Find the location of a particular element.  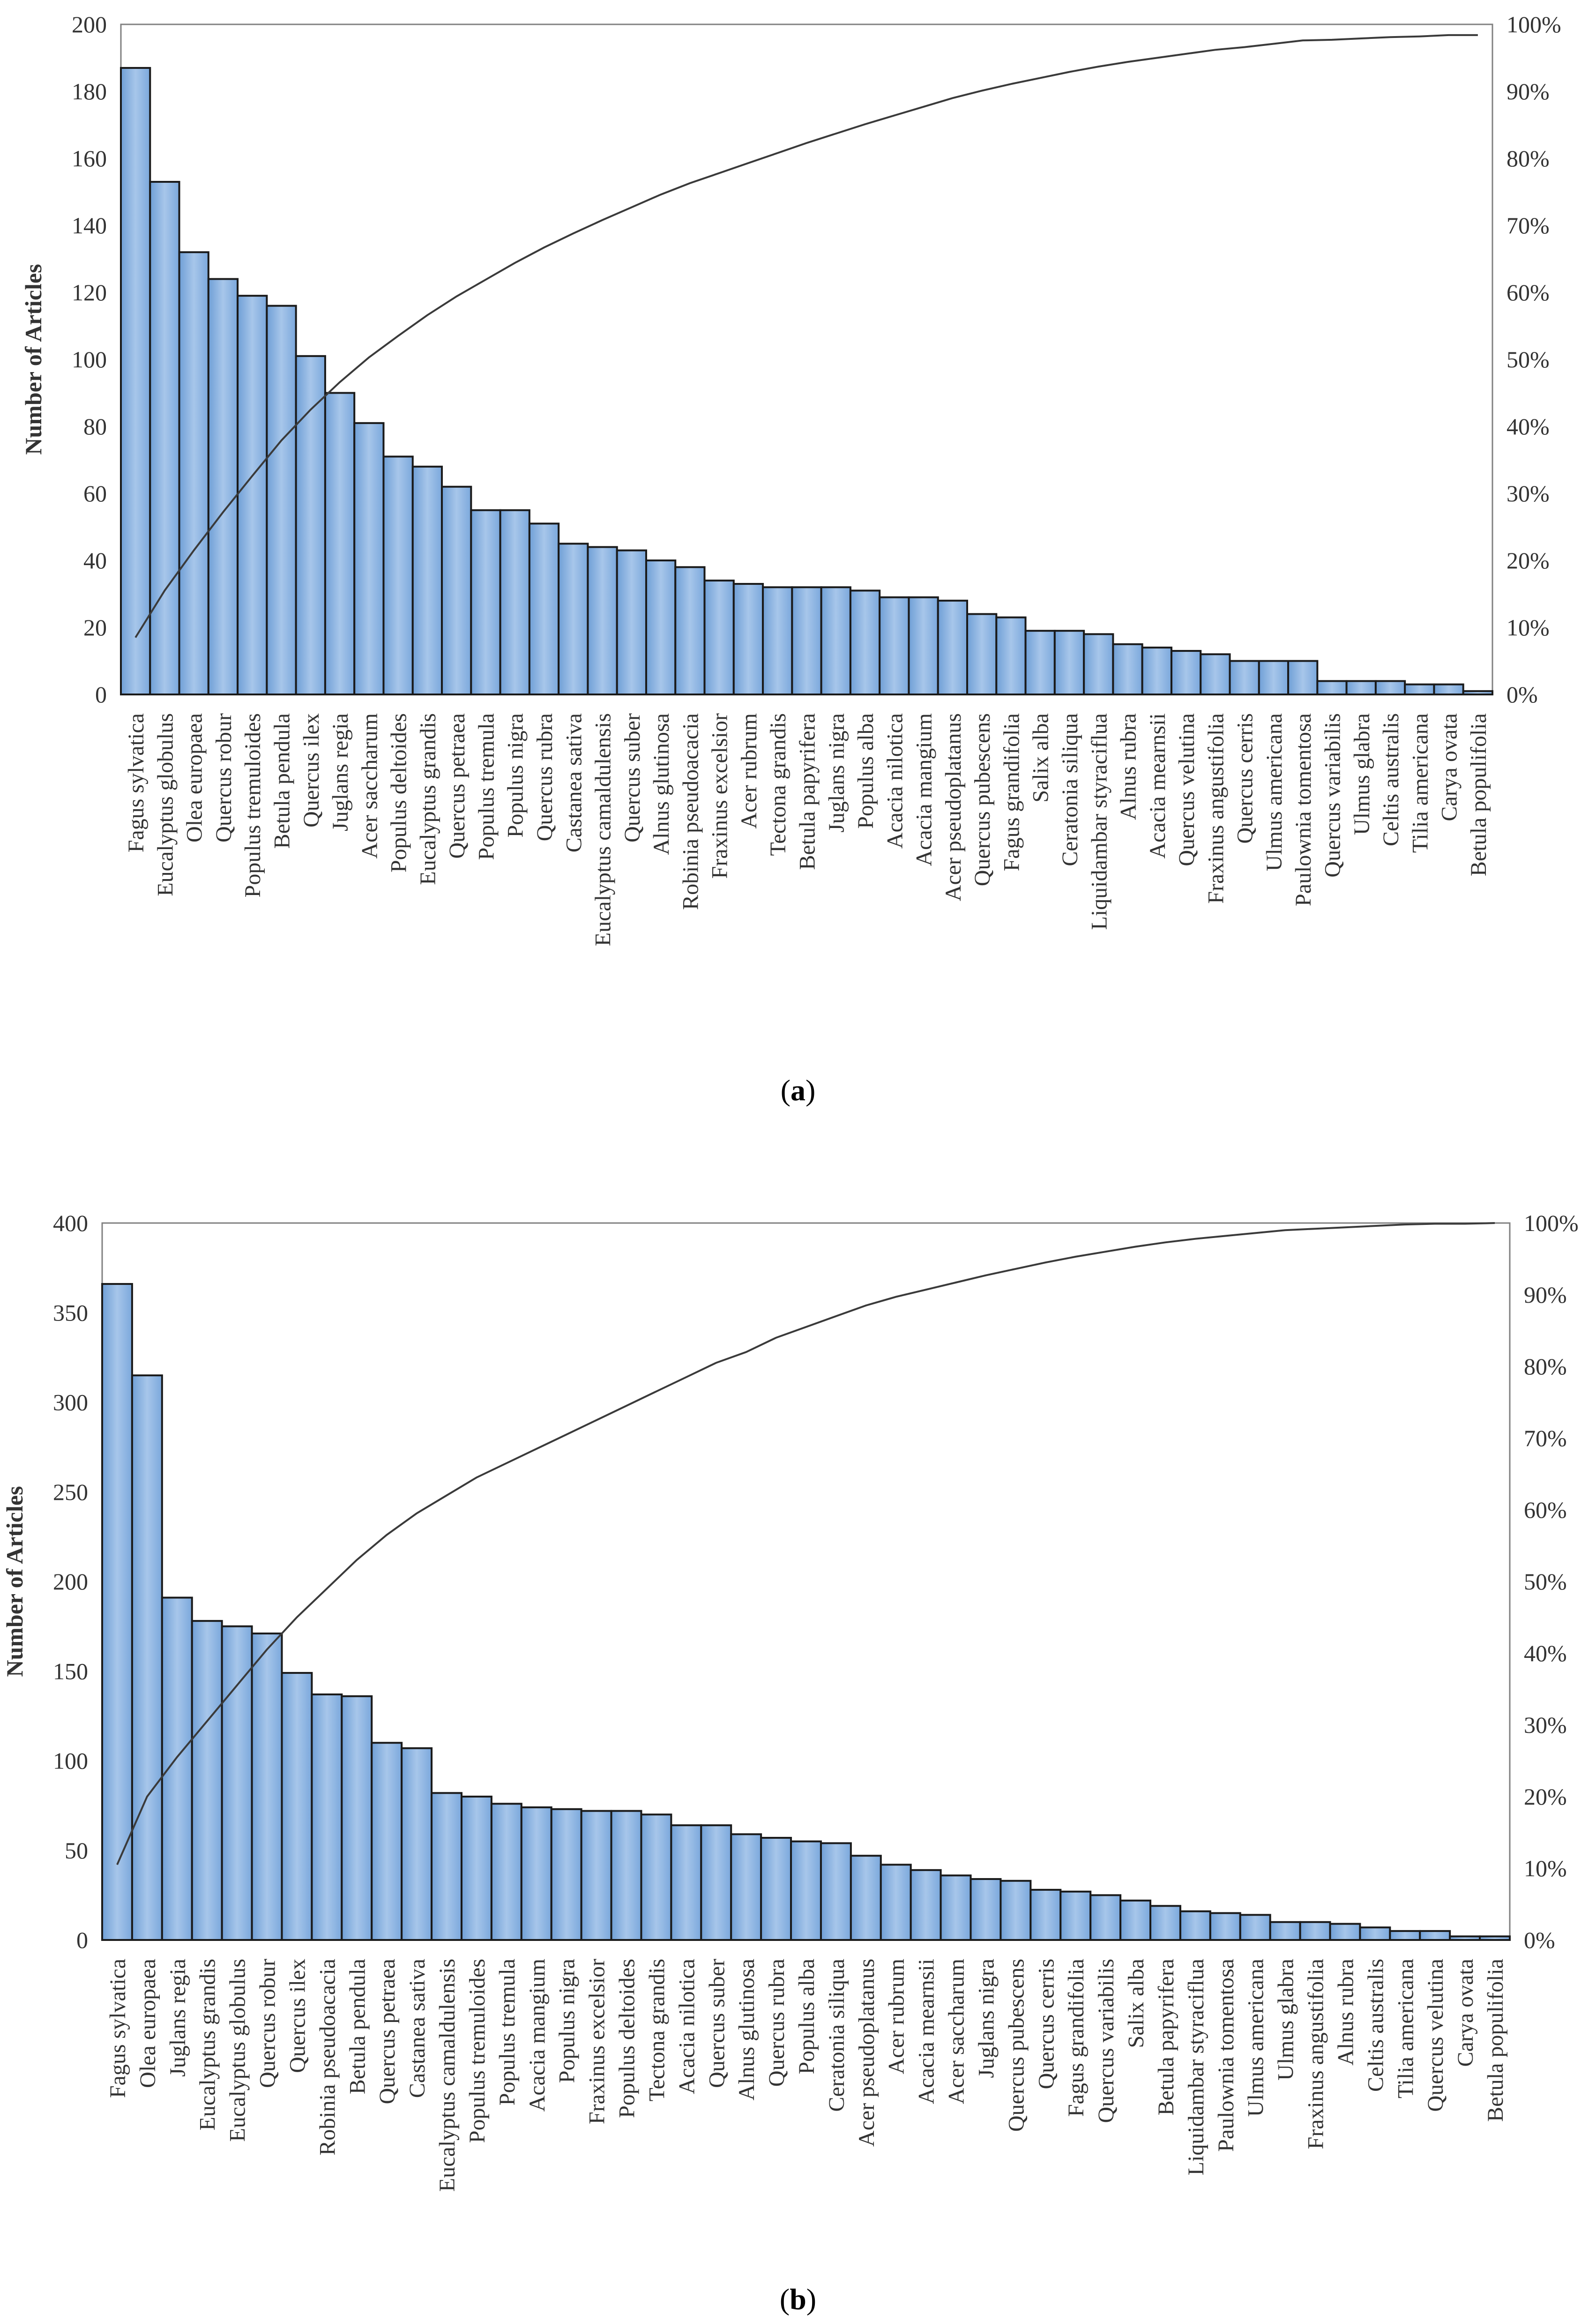

chart-b-category-label: Quercus variabilis is located at coordinates (1106, 2041).